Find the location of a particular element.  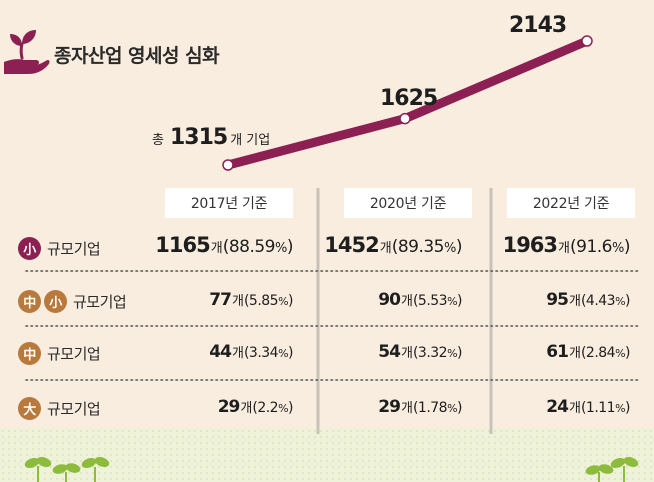

column-header-2020: 2020년 기준 is located at coordinates (408, 203).